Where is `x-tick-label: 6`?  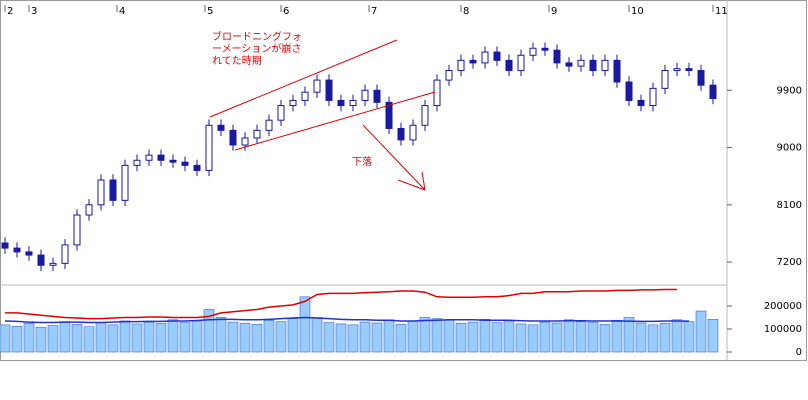
x-tick-label: 6 is located at coordinates (286, 11).